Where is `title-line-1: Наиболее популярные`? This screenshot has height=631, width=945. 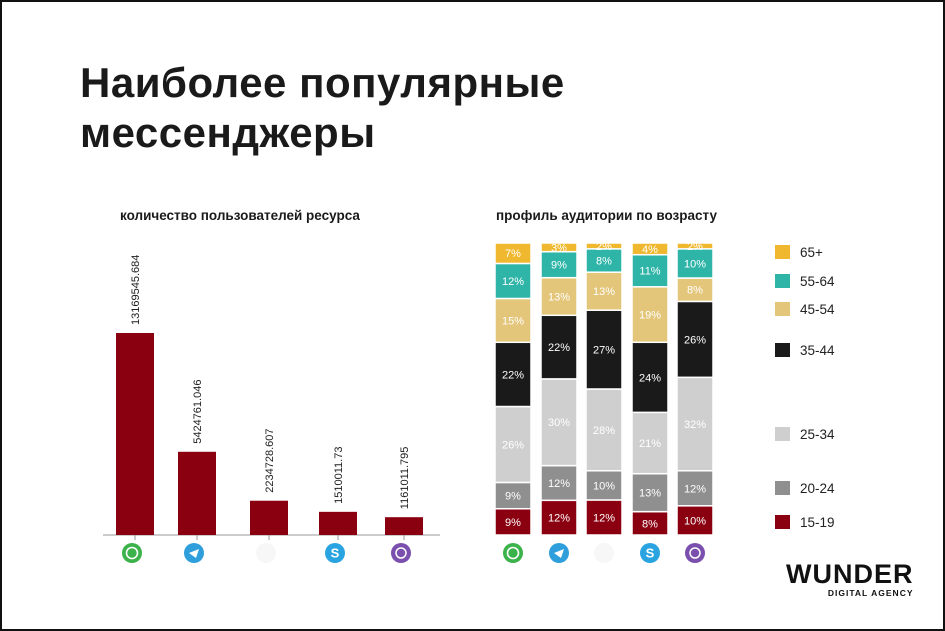 title-line-1: Наиболее популярные is located at coordinates (322, 82).